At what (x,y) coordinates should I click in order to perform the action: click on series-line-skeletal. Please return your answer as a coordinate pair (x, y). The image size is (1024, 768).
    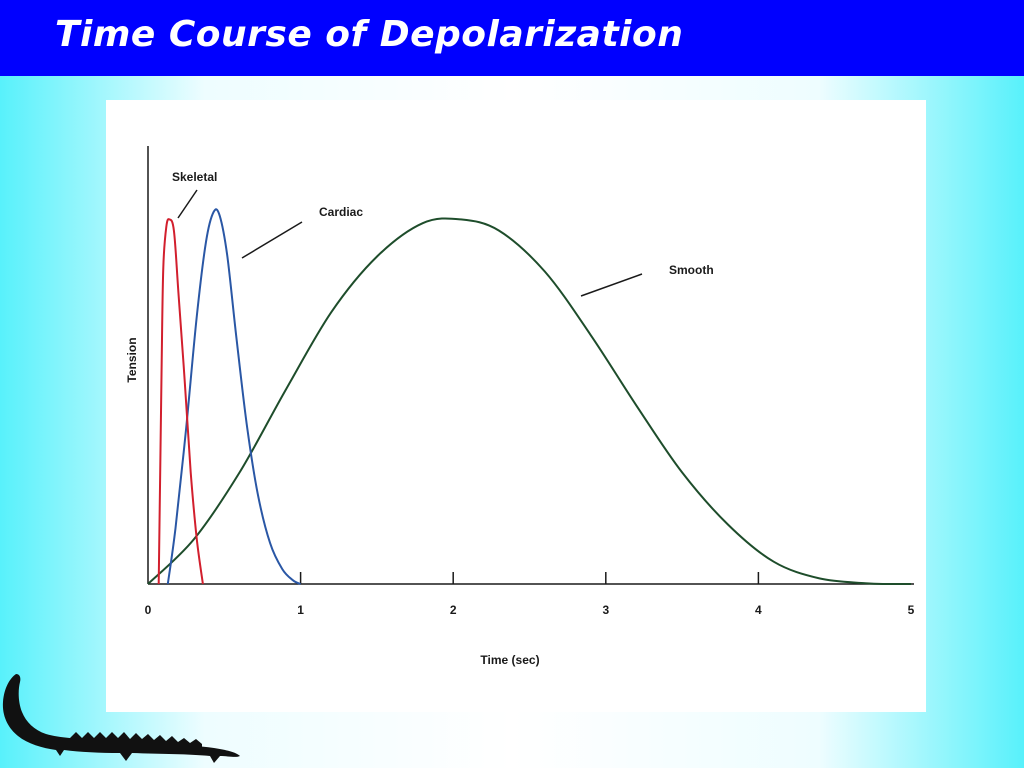
    Looking at the image, I should click on (180, 401).